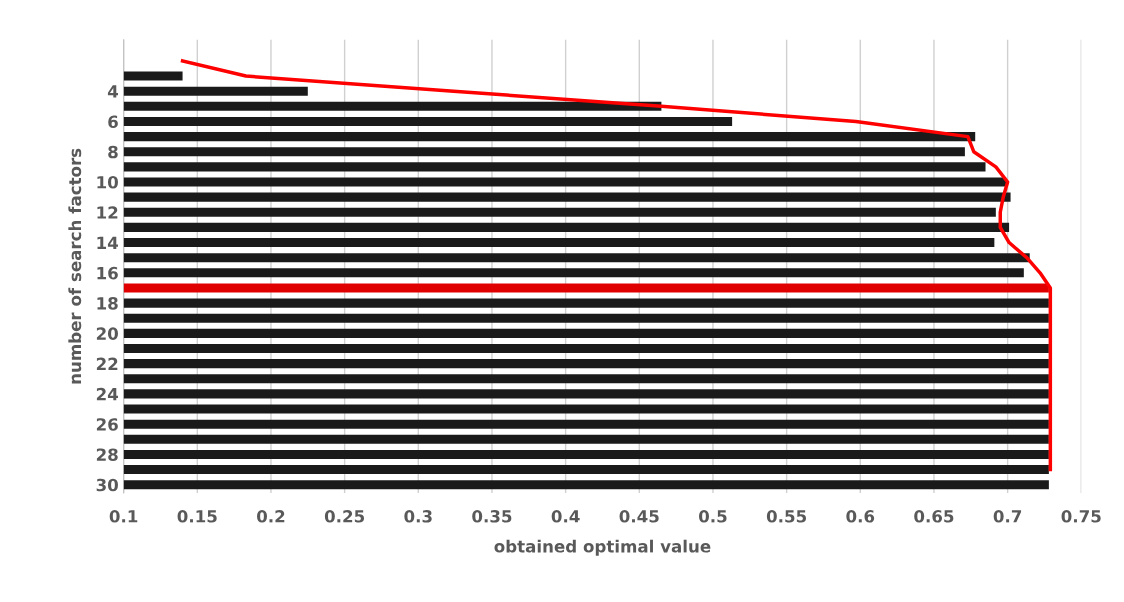 Image resolution: width=1124 pixels, height=602 pixels. Describe the element at coordinates (565, 516) in the screenshot. I see `x-tick-label: 0.4` at that location.